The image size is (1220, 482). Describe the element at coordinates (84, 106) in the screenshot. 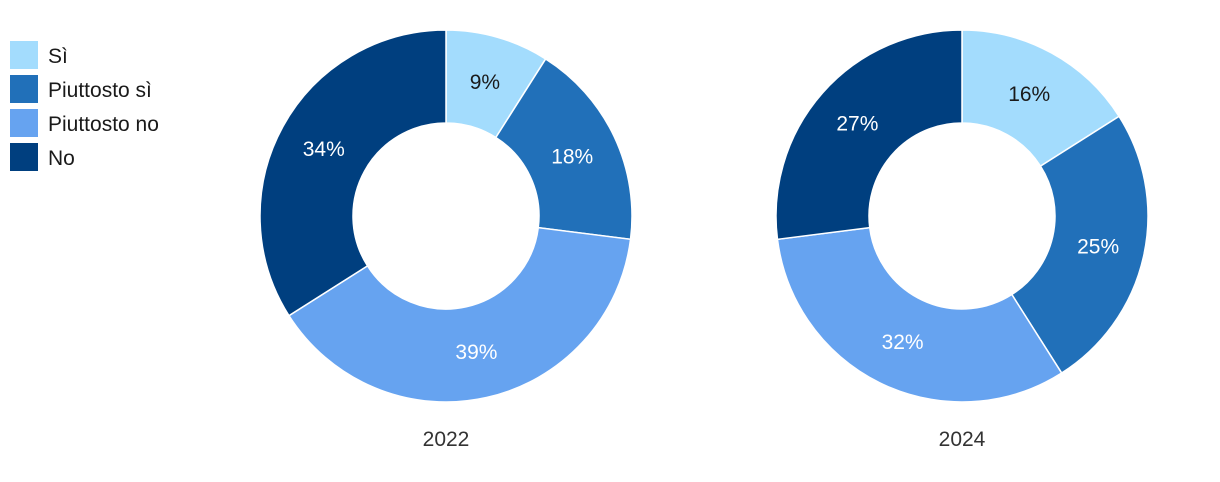

I see `legend: Sì Piuttosto sì Piuttosto no No` at that location.